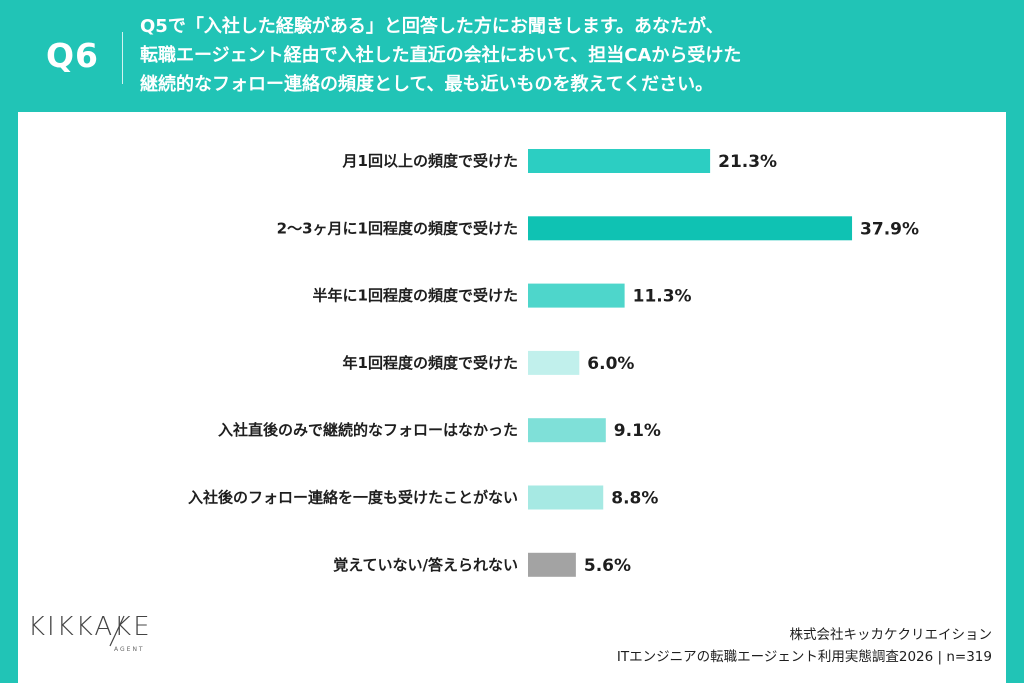  I want to click on value-label: 37.9%, so click(889, 229).